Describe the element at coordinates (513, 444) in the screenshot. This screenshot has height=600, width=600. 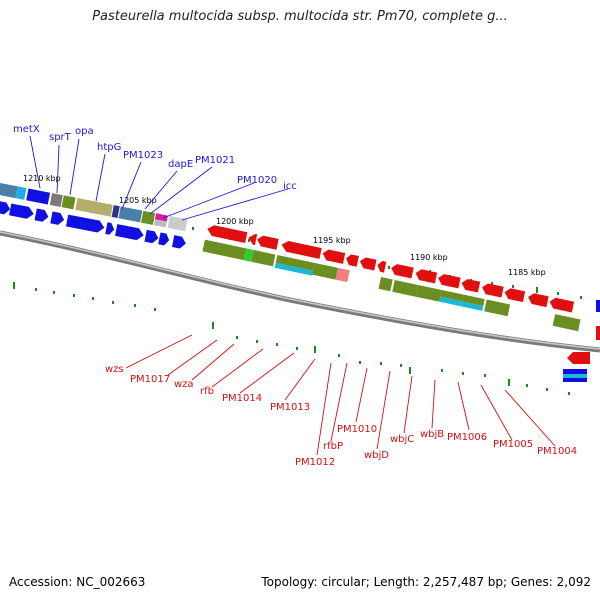
I see `gene-label-PM1005: PM1005` at that location.